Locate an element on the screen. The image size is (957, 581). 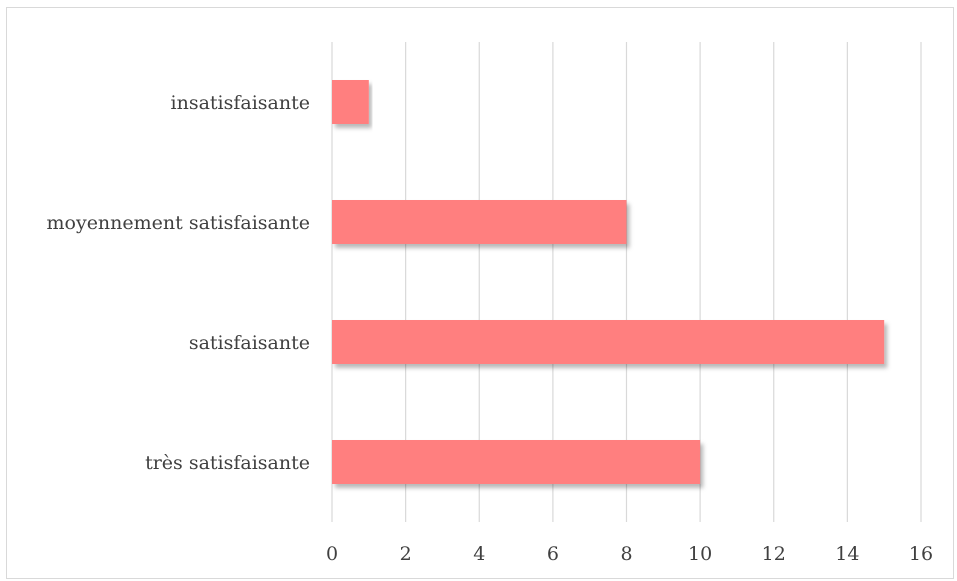
x-tick-label-12: 12 is located at coordinates (774, 554).